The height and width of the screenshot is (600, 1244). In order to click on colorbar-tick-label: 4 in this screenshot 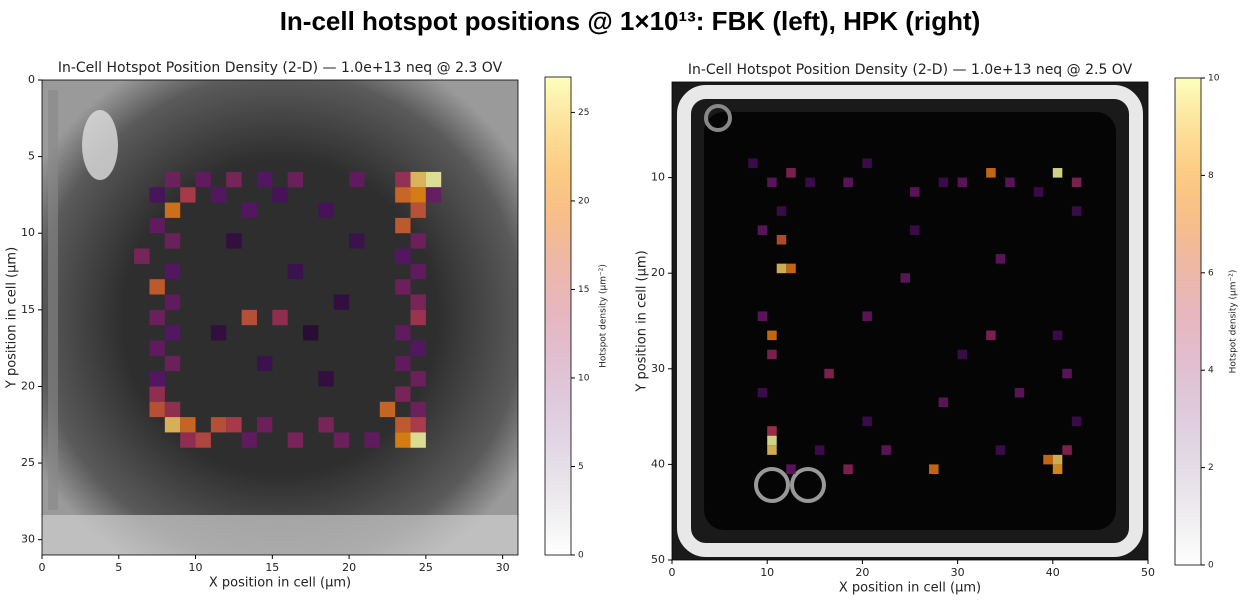, I will do `click(1211, 371)`.